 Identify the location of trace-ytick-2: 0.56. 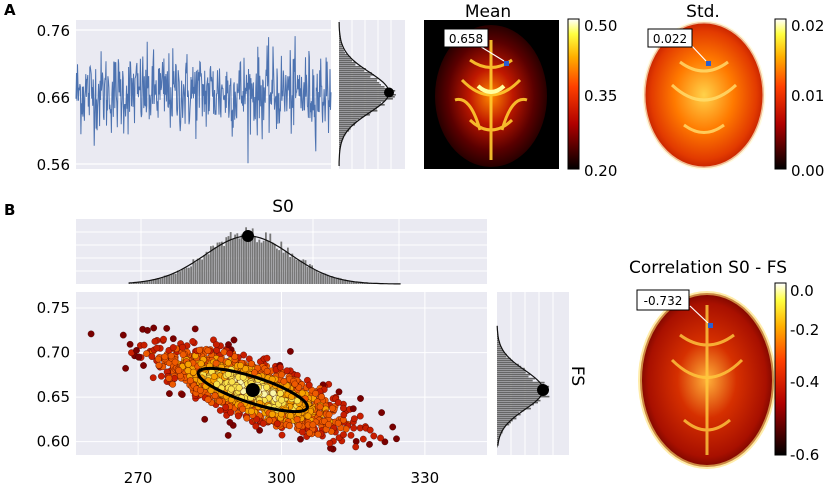
(53, 165).